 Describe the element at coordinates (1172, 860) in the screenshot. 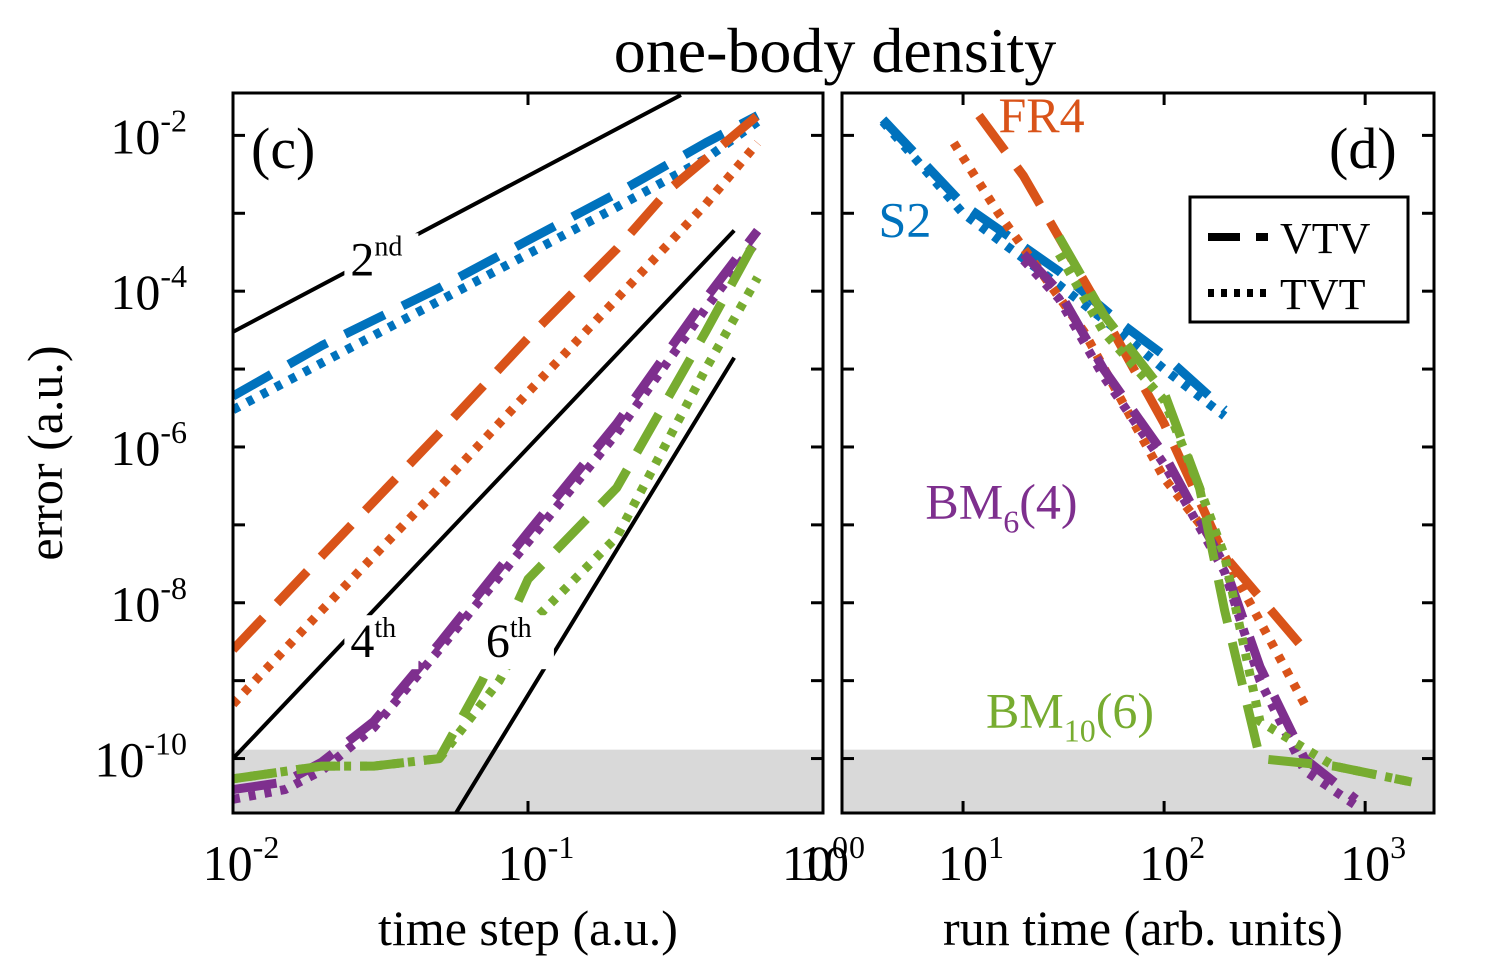

I see `x-tick-label: 10²` at that location.